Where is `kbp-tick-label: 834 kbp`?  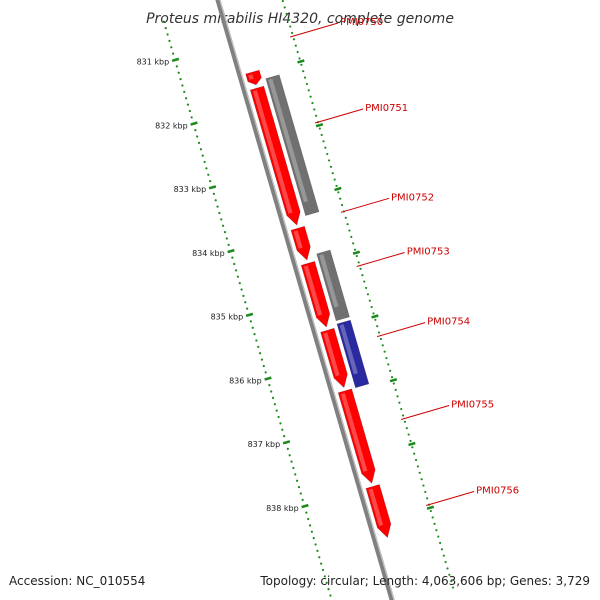
kbp-tick-label: 834 kbp is located at coordinates (208, 253).